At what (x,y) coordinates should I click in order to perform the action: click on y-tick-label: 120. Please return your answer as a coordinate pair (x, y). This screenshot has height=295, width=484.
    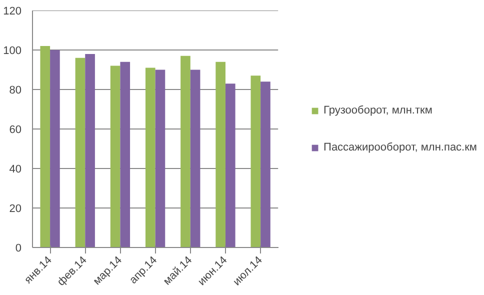
    Looking at the image, I should click on (12, 12).